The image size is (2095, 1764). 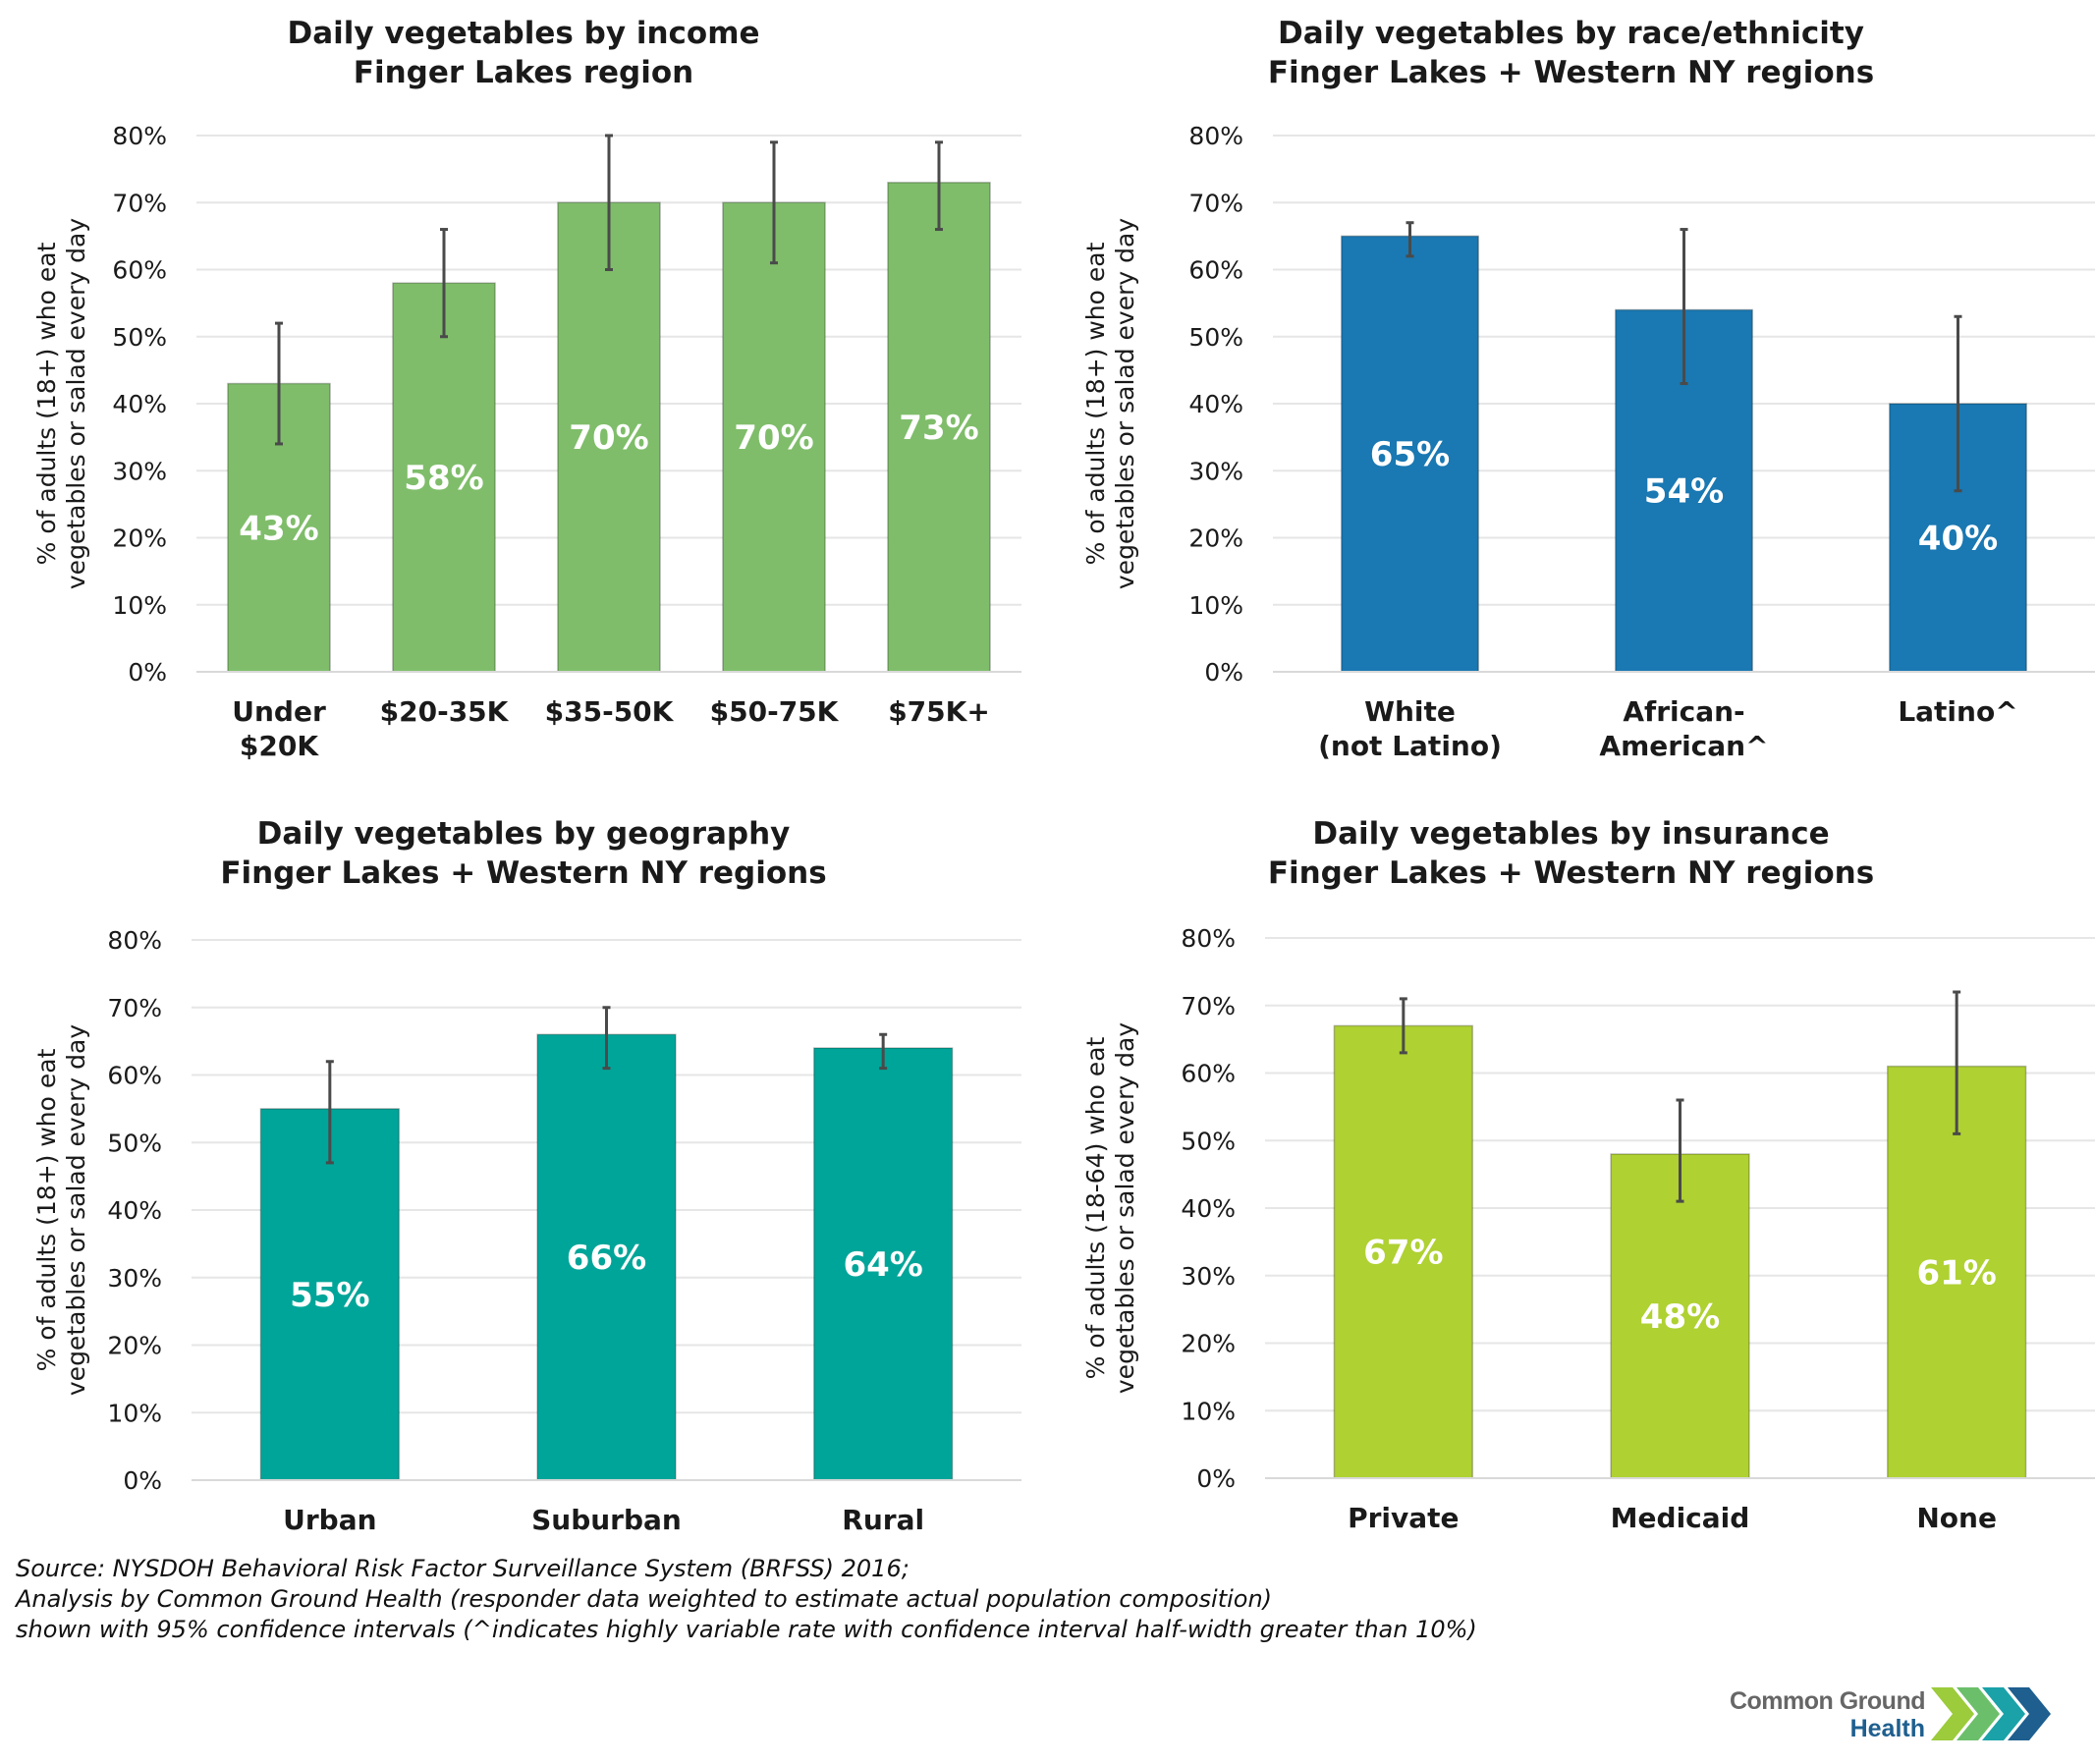 I want to click on x-tick-label: $35-50K, so click(x=610, y=711).